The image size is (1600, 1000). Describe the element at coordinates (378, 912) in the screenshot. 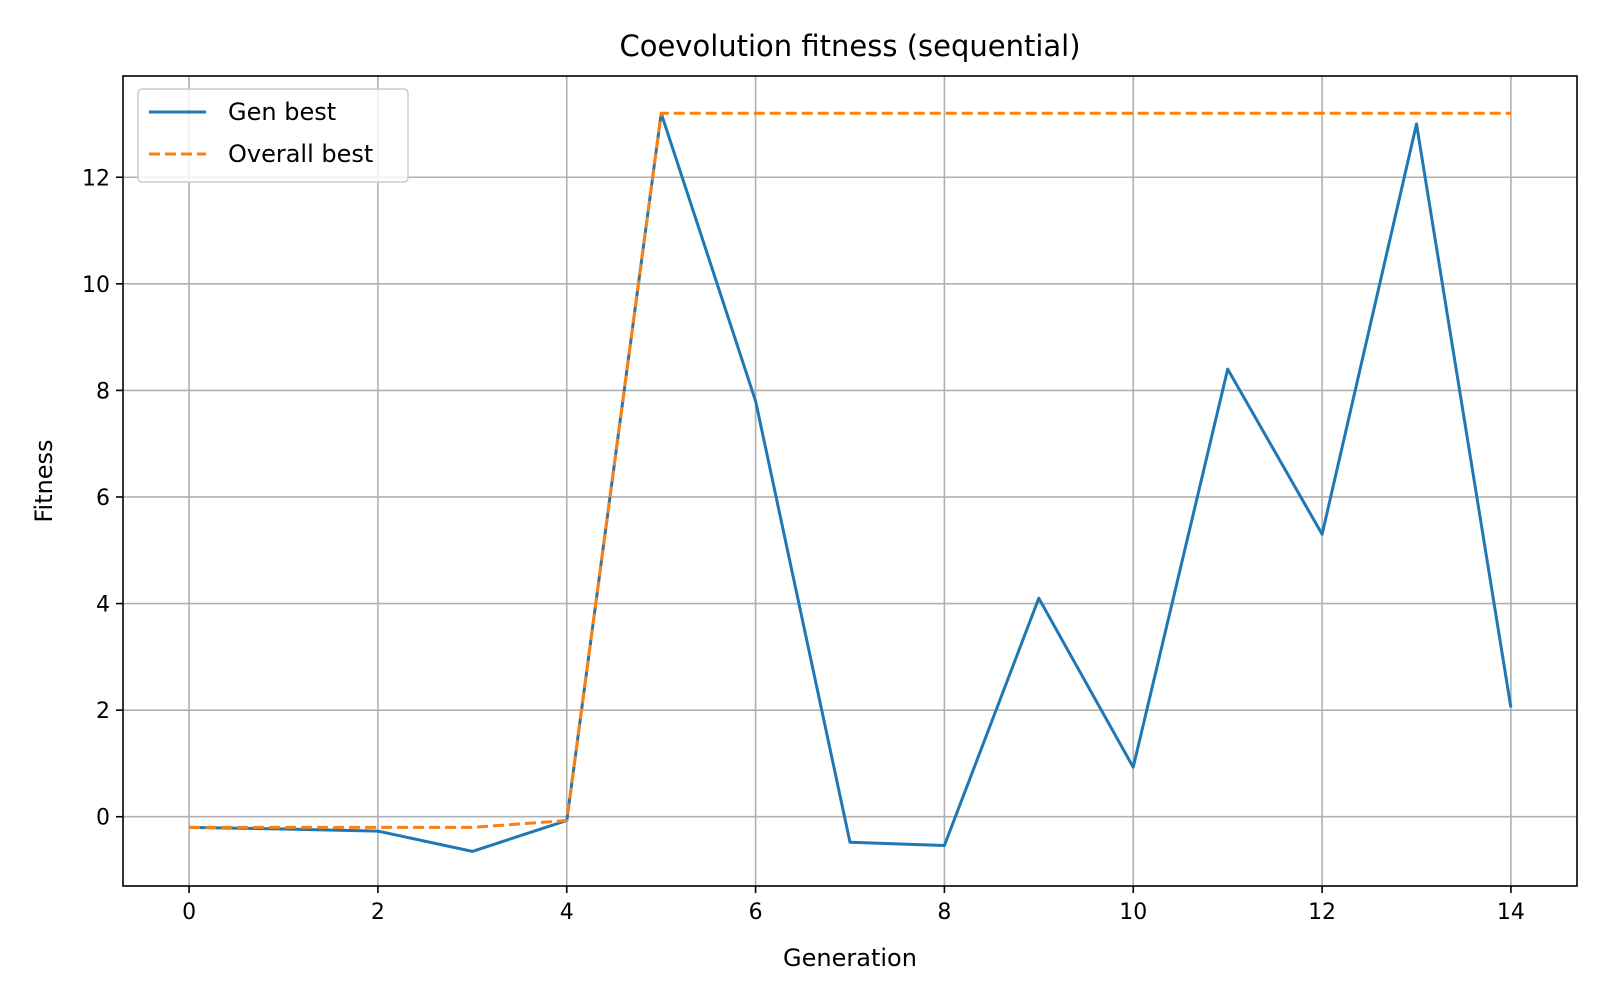

I see `x-tick-label: 2` at that location.